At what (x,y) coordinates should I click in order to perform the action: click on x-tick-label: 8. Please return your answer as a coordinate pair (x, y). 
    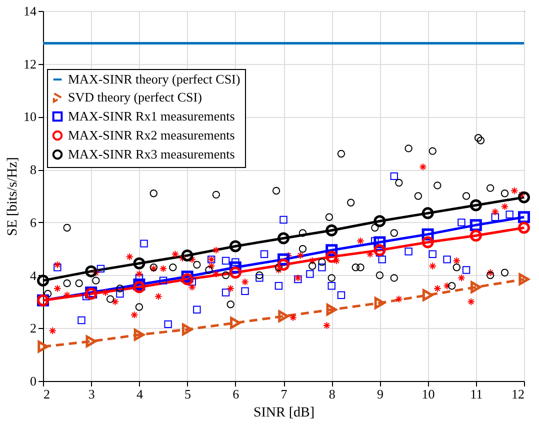
    Looking at the image, I should click on (332, 394).